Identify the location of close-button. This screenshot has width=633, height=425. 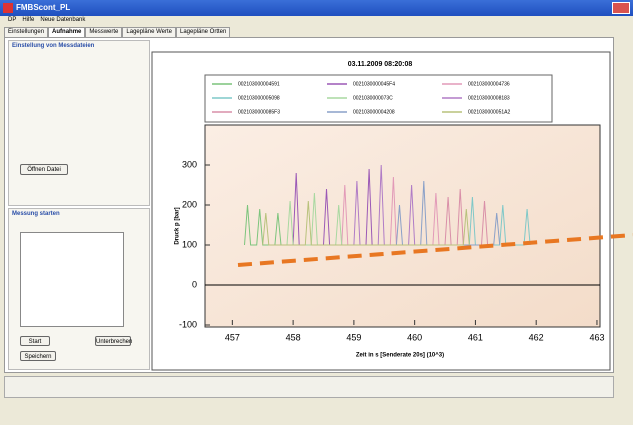
(621, 8).